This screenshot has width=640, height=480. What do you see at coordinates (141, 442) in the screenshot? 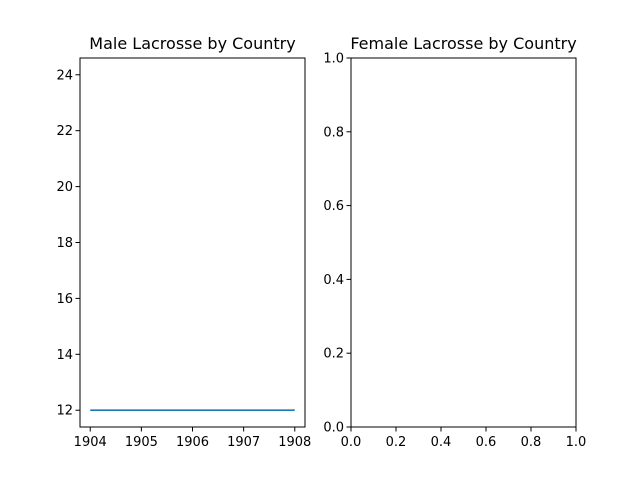
I see `x-tick-label: 1905` at bounding box center [141, 442].